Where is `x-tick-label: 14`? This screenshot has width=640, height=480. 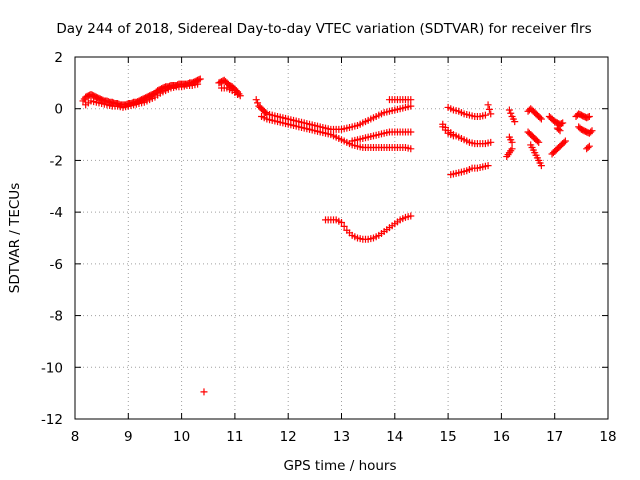 x-tick-label: 14 is located at coordinates (394, 437).